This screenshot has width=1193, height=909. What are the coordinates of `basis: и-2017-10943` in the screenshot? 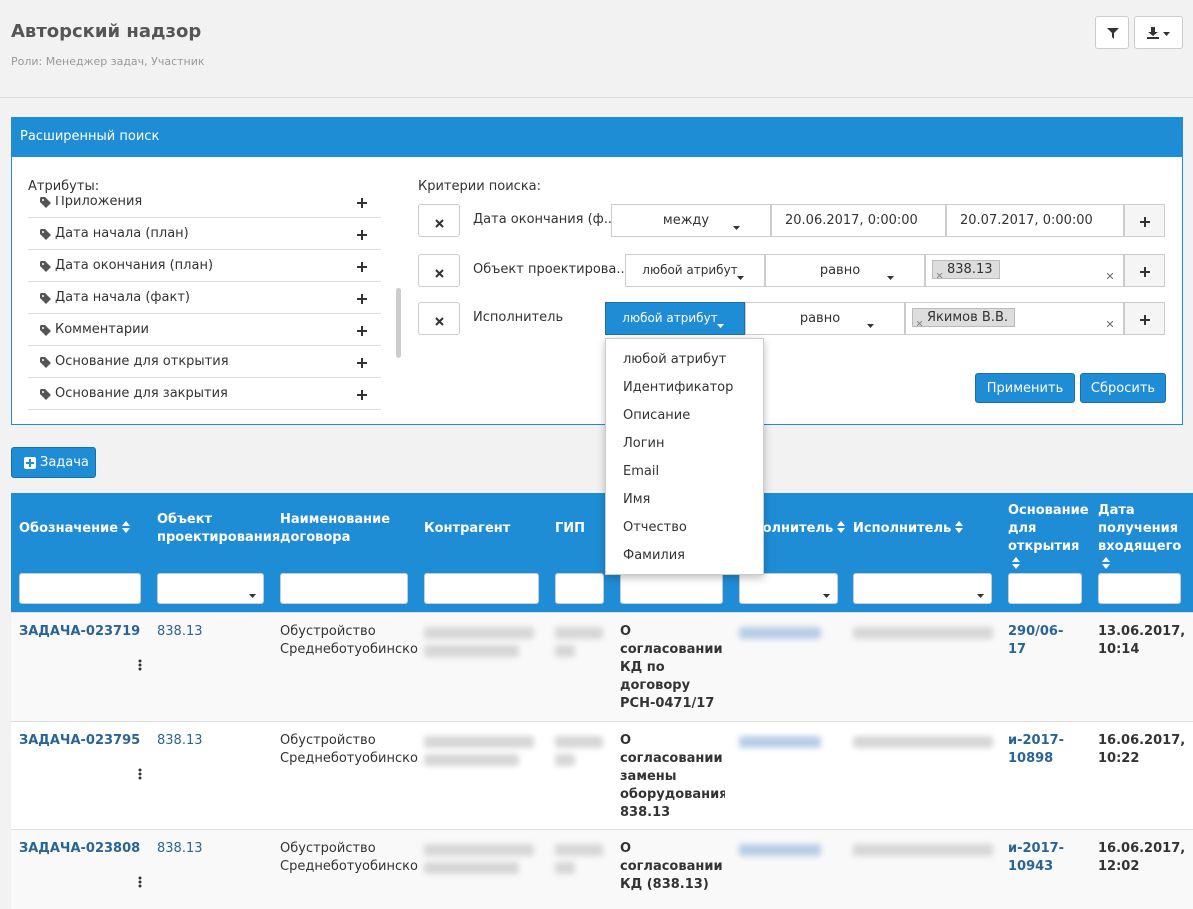 It's located at (1036, 857).